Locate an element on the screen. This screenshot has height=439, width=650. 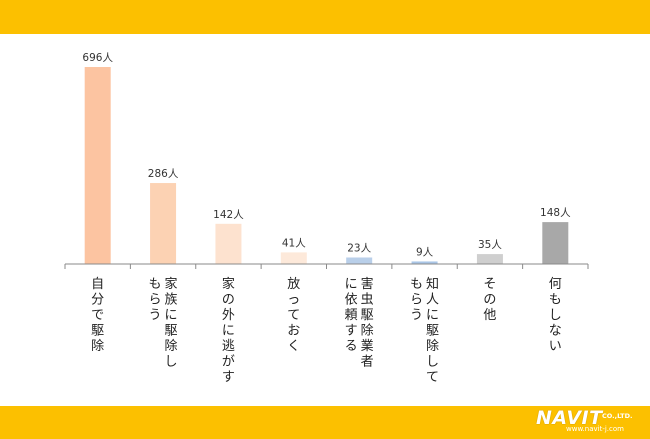
category-label-char: い is located at coordinates (555, 346).